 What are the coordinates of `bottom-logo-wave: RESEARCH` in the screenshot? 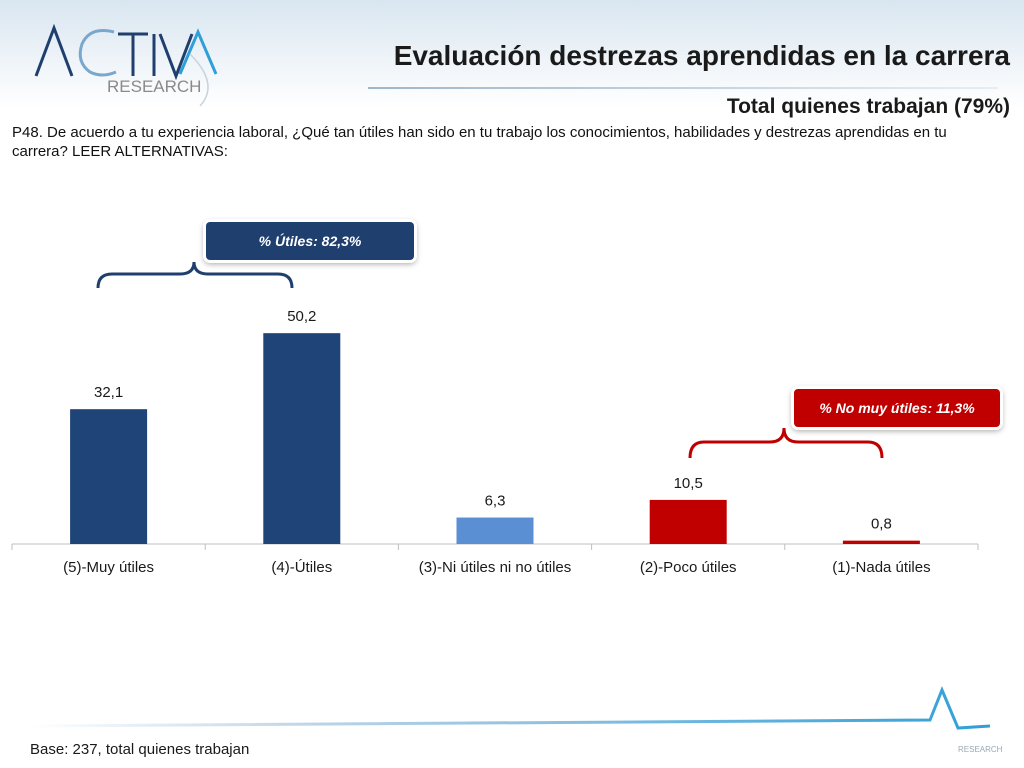 It's located at (516, 720).